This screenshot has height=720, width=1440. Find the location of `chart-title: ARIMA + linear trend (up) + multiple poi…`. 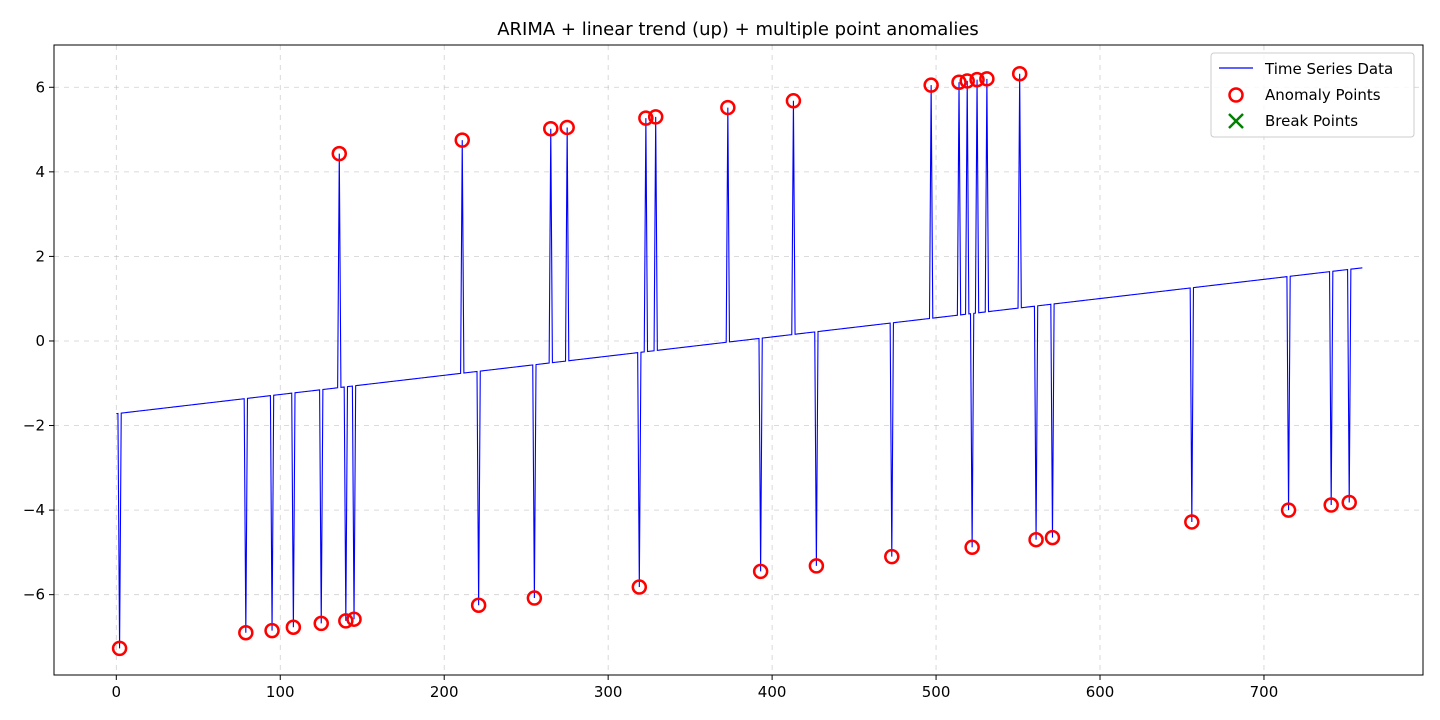

chart-title: ARIMA + linear trend (up) + multiple poi… is located at coordinates (738, 29).